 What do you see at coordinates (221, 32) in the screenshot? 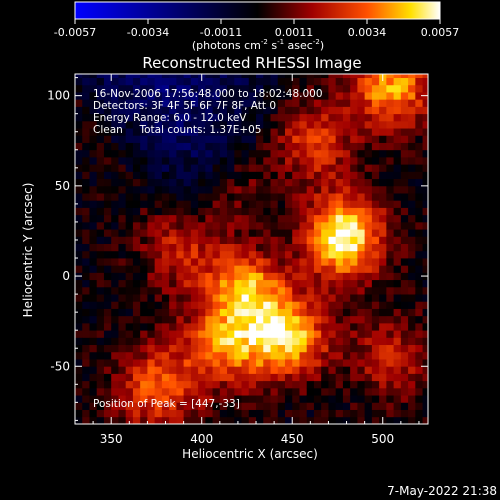
I see `colorbar-tick-label: -0.0011` at bounding box center [221, 32].